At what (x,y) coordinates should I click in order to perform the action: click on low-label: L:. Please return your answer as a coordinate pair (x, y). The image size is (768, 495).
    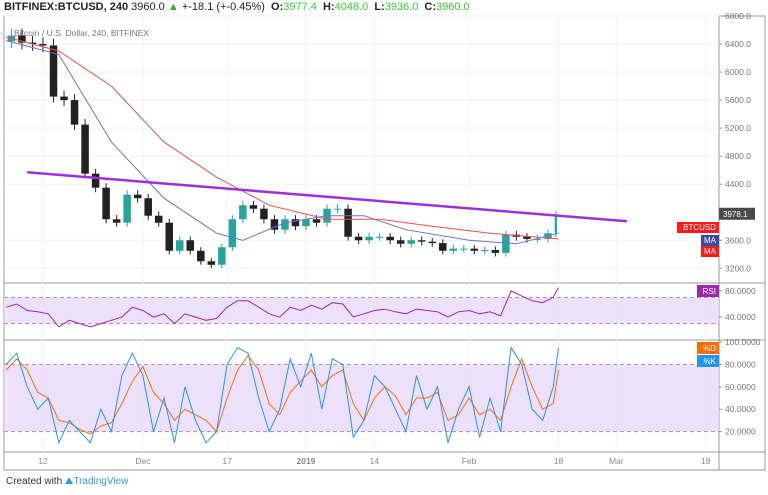
    Looking at the image, I should click on (379, 7).